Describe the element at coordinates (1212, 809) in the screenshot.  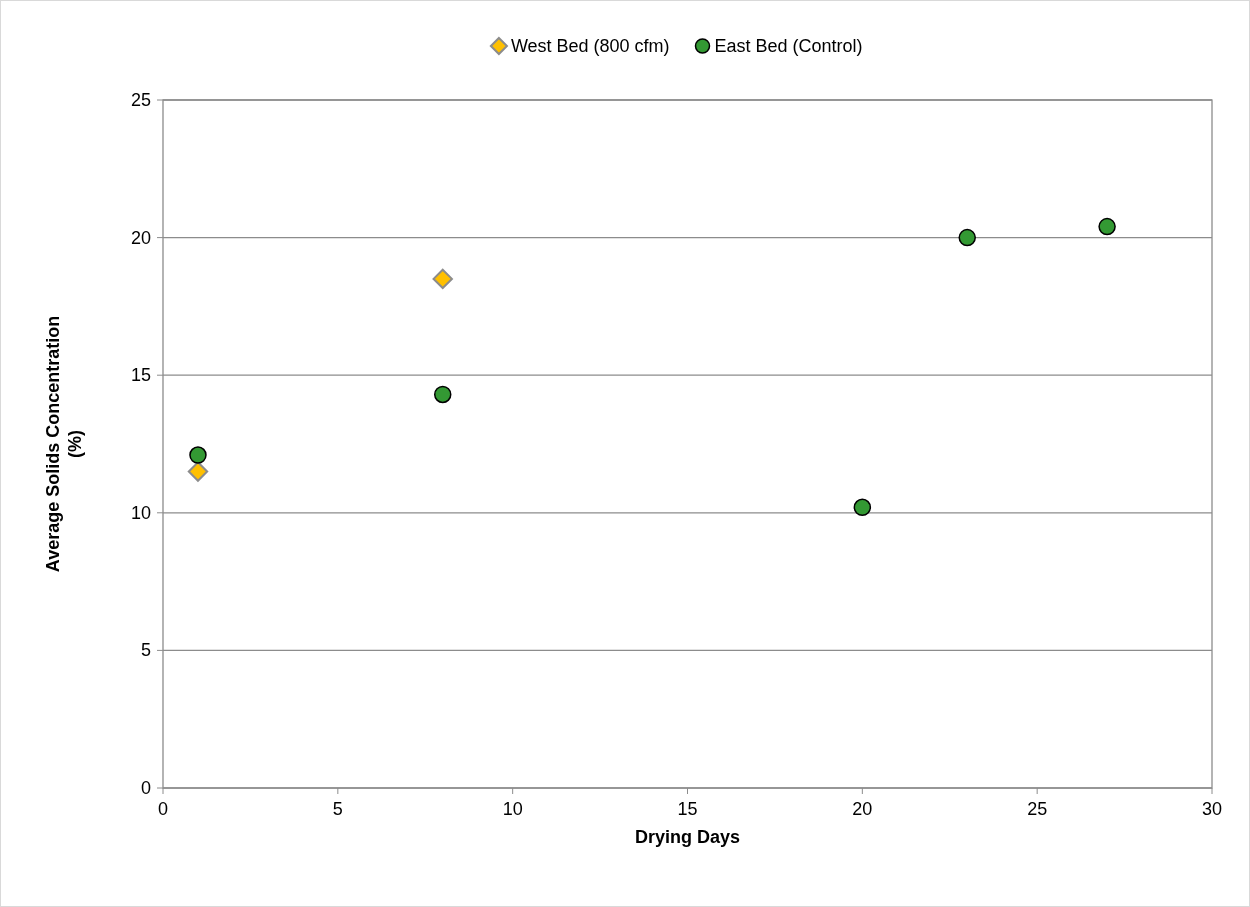
I see `x-tick-label: 30` at that location.